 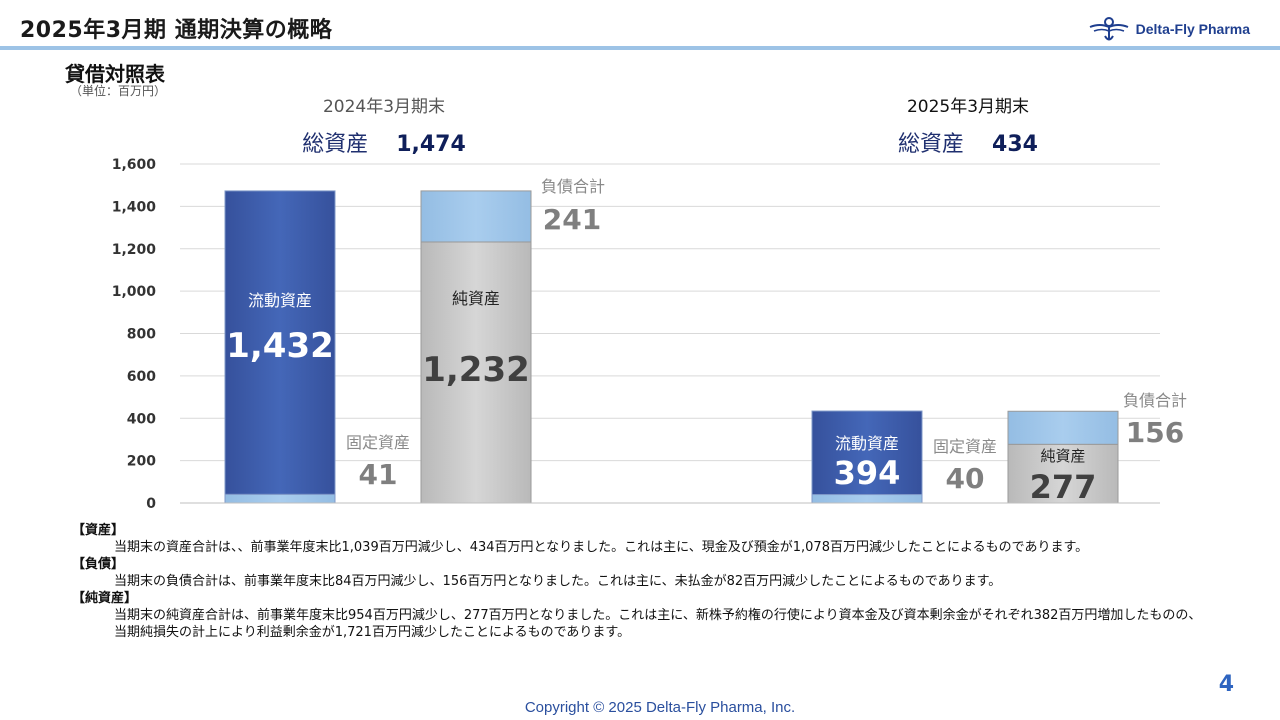 What do you see at coordinates (378, 474) in the screenshot?
I see `label-fixed-assets-value-2024: 41` at bounding box center [378, 474].